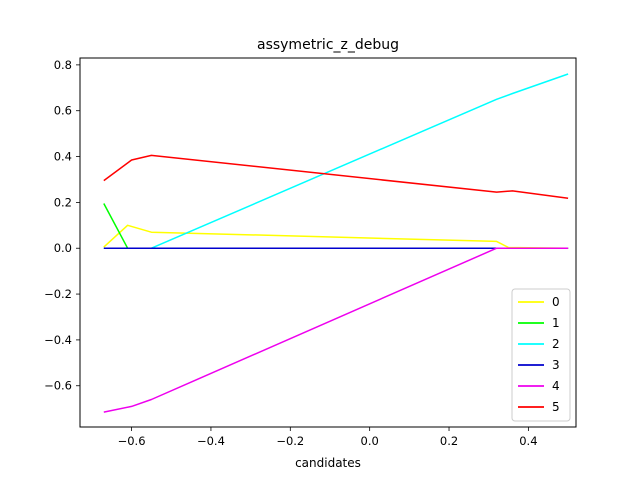 The image size is (640, 480). What do you see at coordinates (556, 344) in the screenshot?
I see `legend-label-2: 2` at bounding box center [556, 344].